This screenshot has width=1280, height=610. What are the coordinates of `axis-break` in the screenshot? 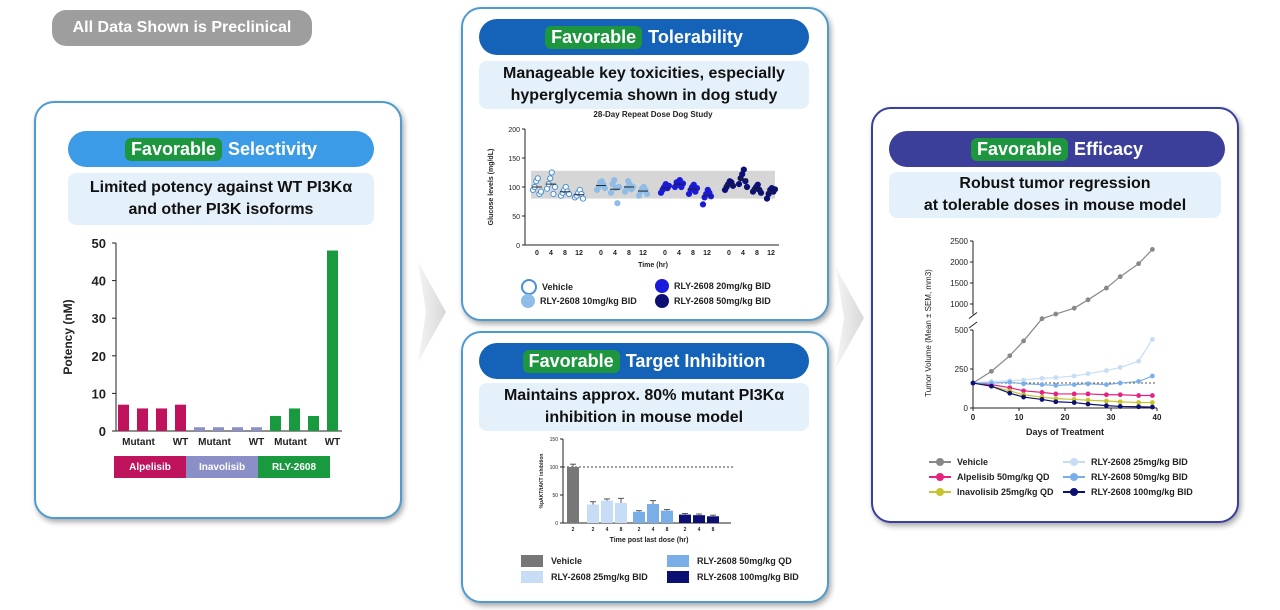 It's located at (973, 325).